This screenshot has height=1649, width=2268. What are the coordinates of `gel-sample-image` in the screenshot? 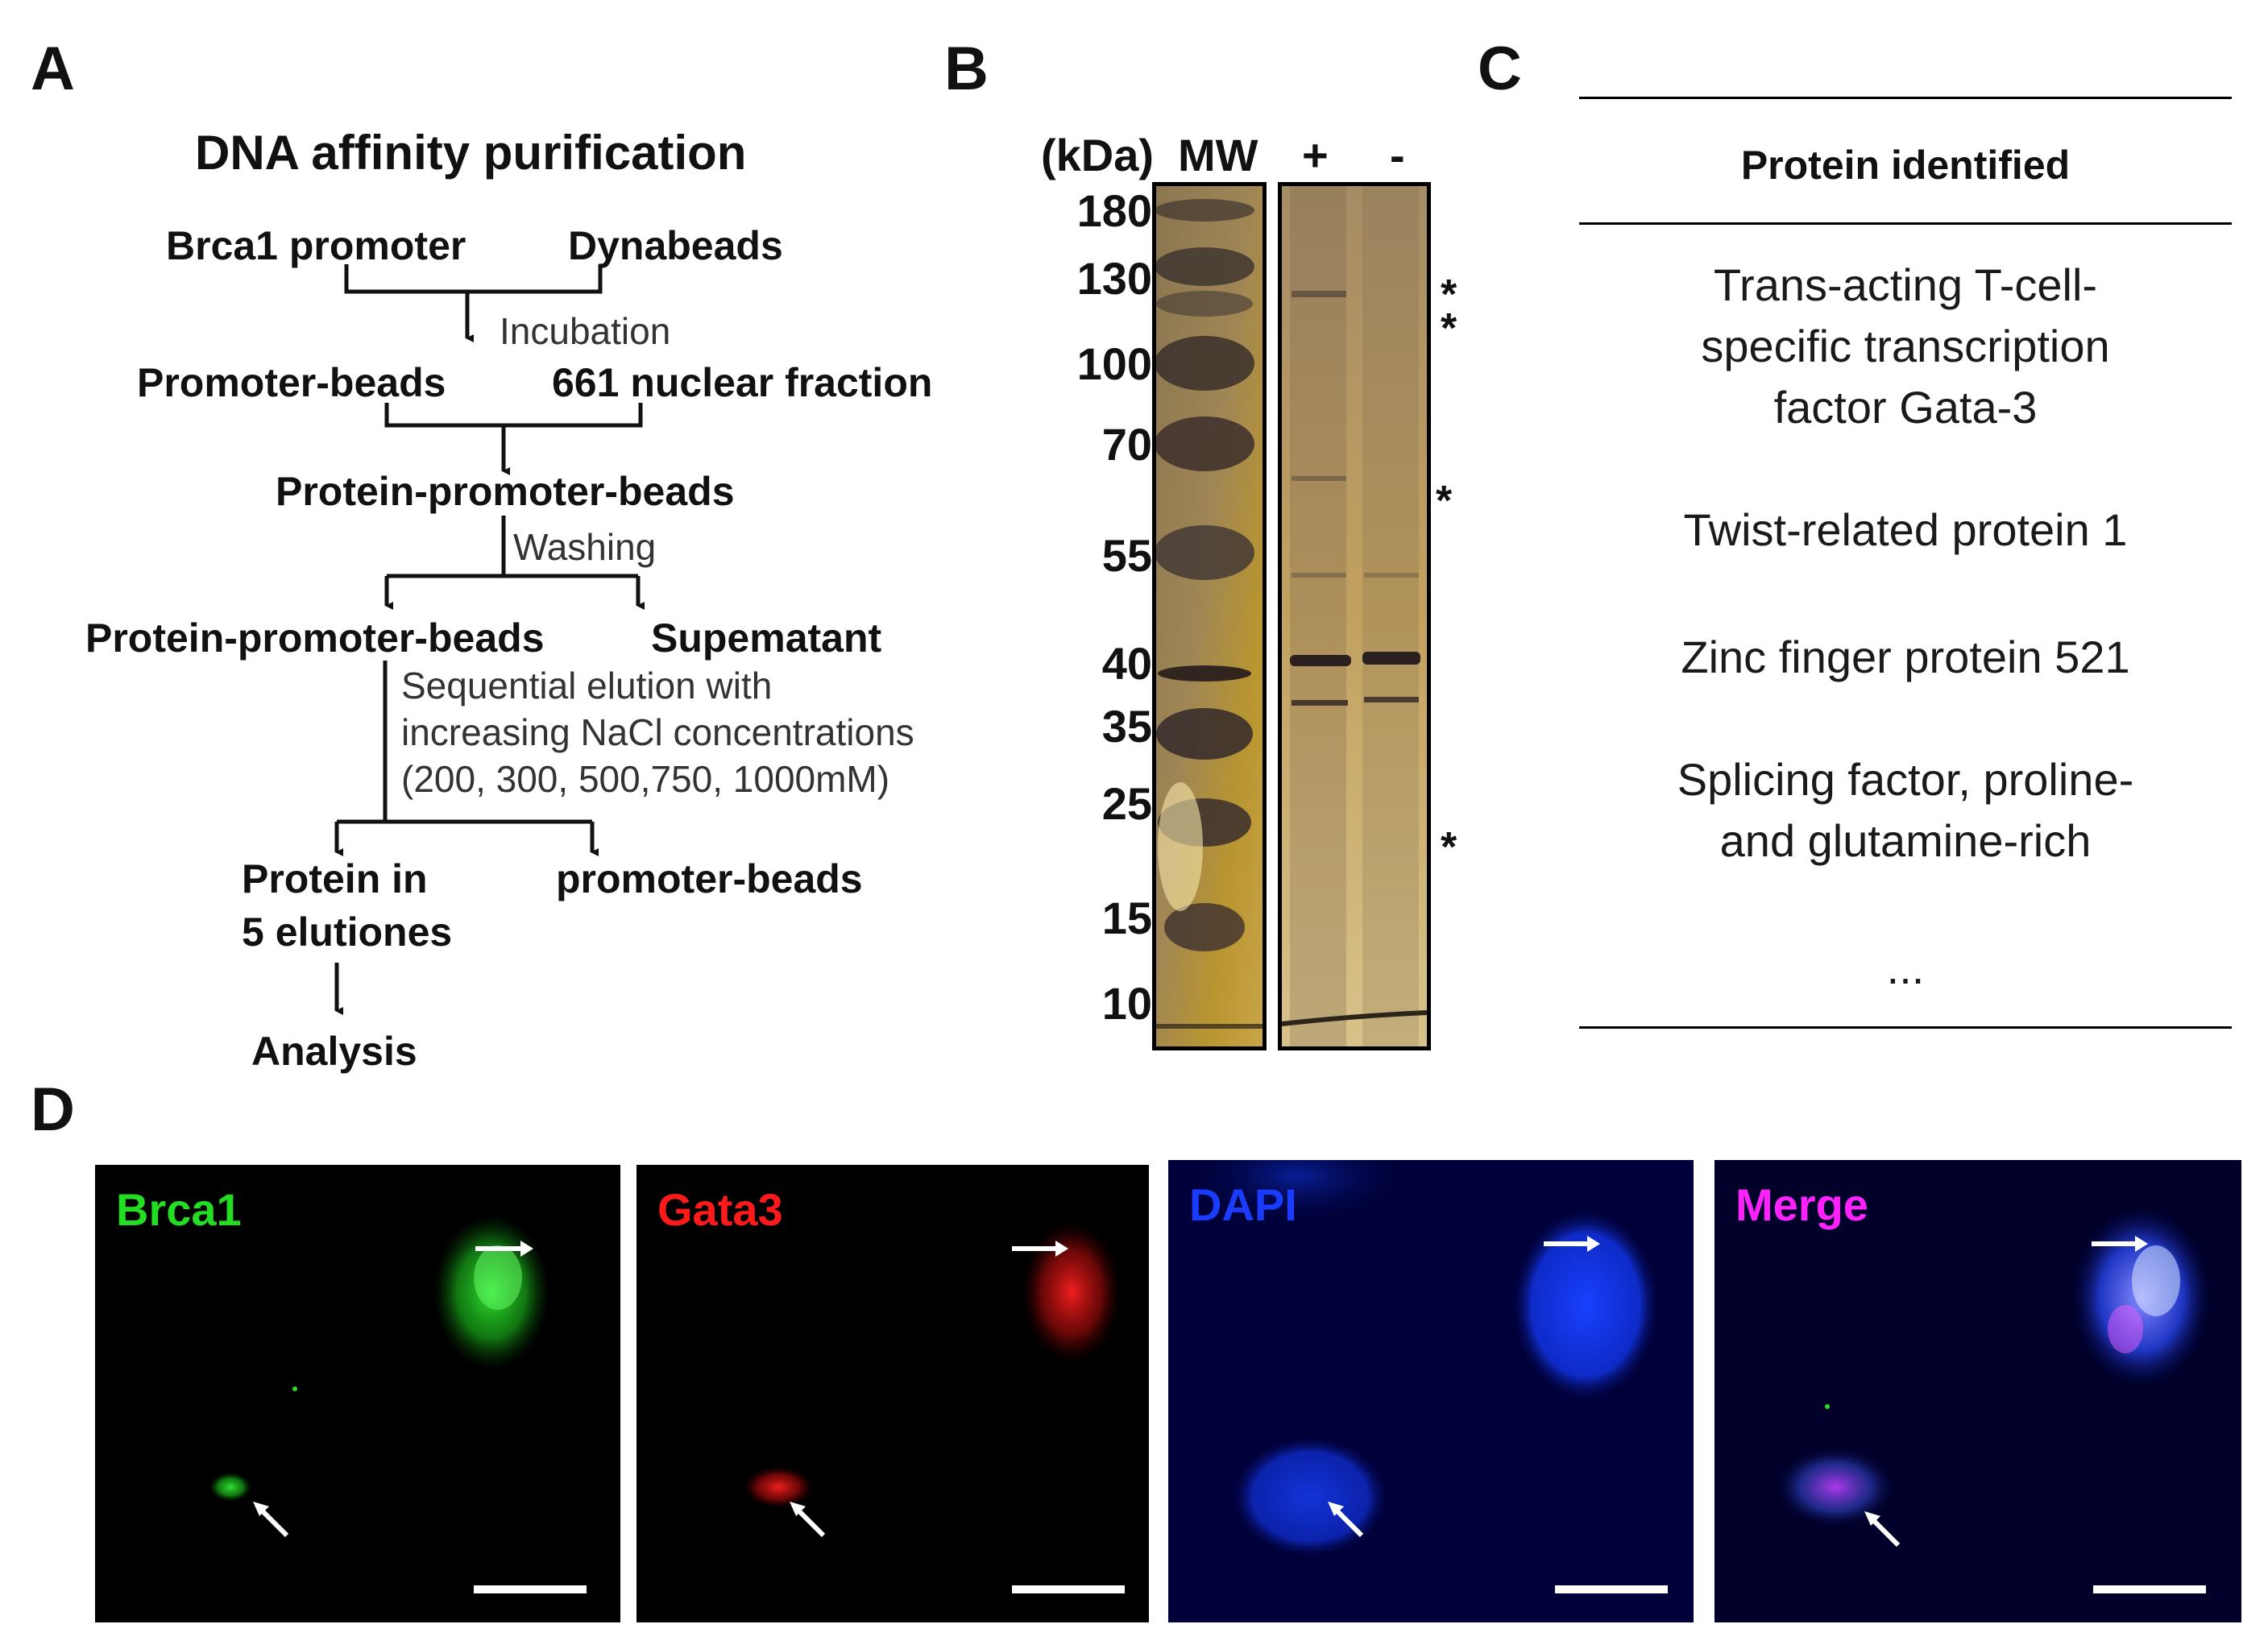 It's located at (1354, 616).